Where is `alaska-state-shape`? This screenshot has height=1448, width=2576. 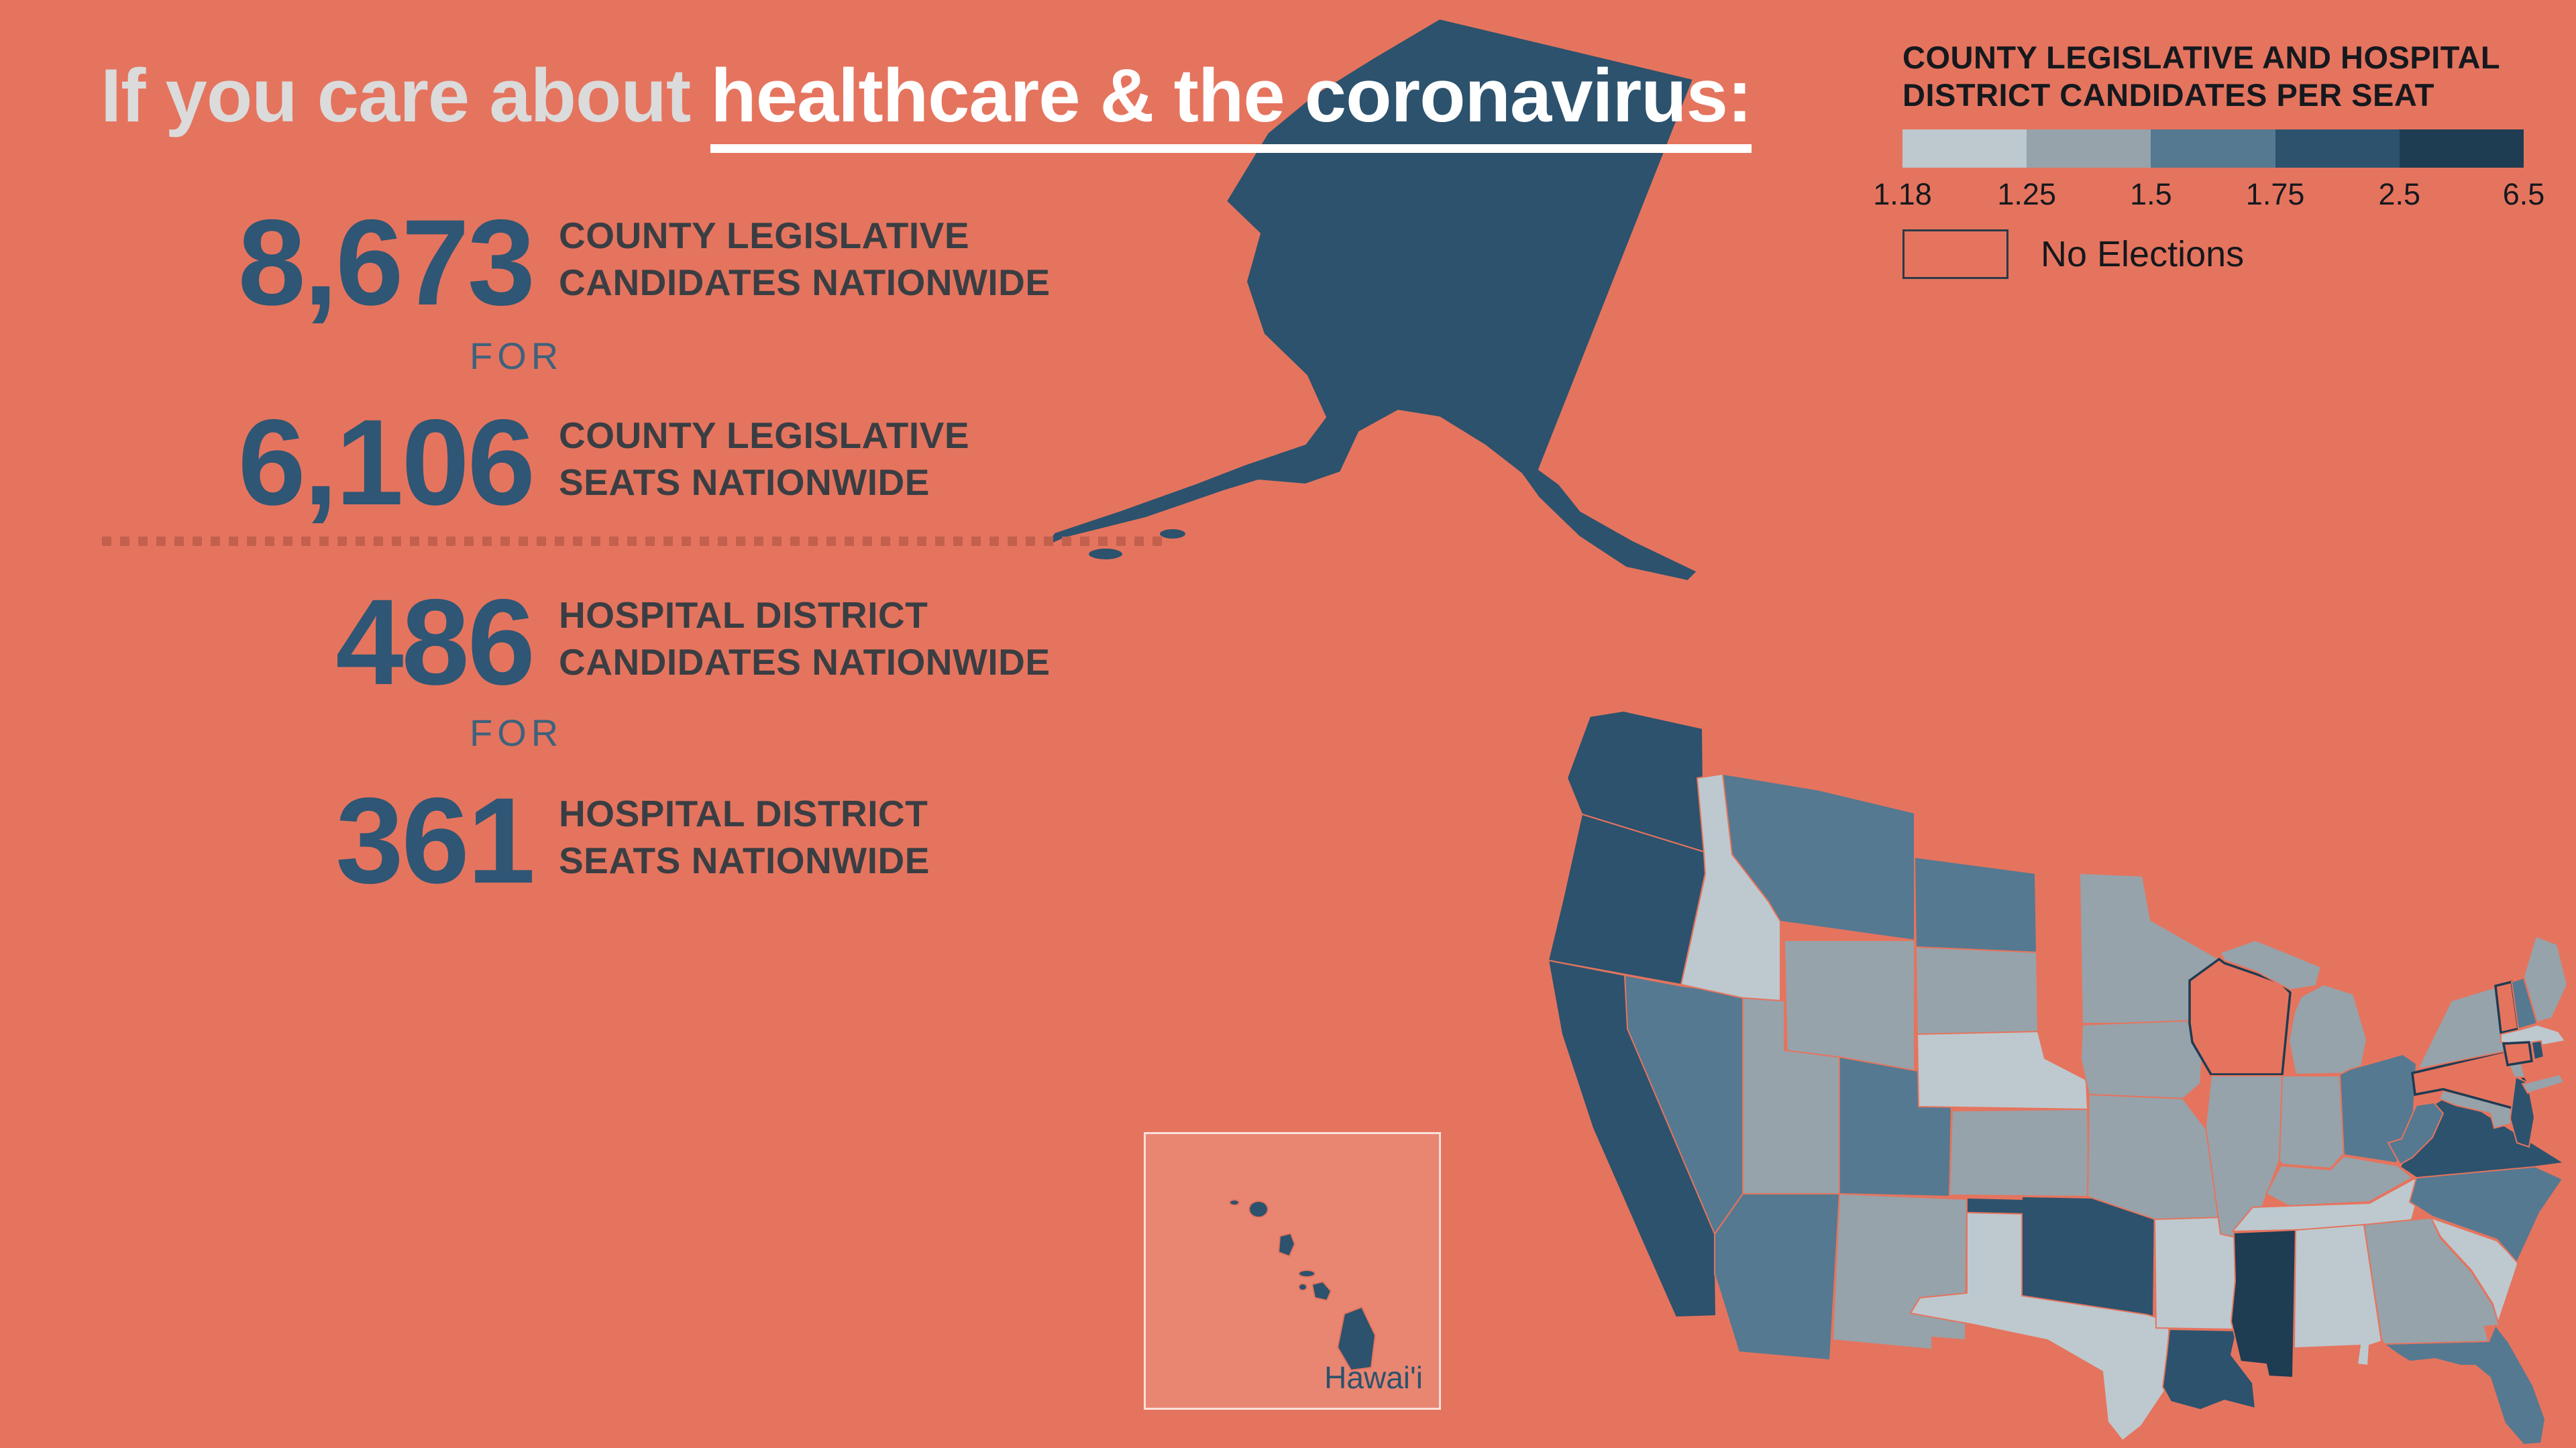
alaska-state-shape is located at coordinates (1370, 299).